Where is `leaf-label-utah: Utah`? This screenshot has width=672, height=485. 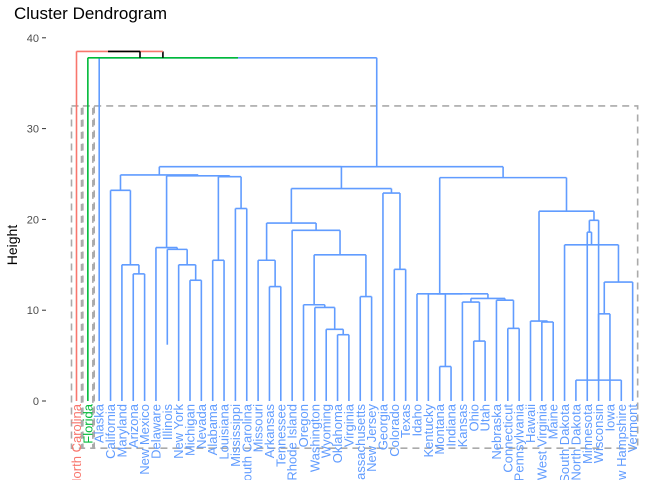
leaf-label-utah: Utah is located at coordinates (485, 417).